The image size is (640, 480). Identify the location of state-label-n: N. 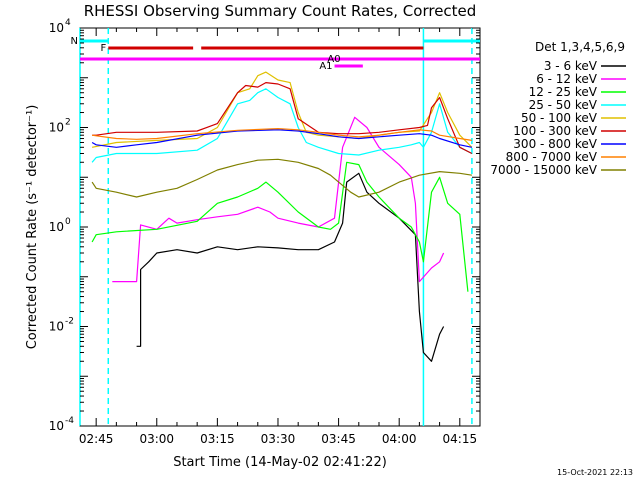
(74, 41).